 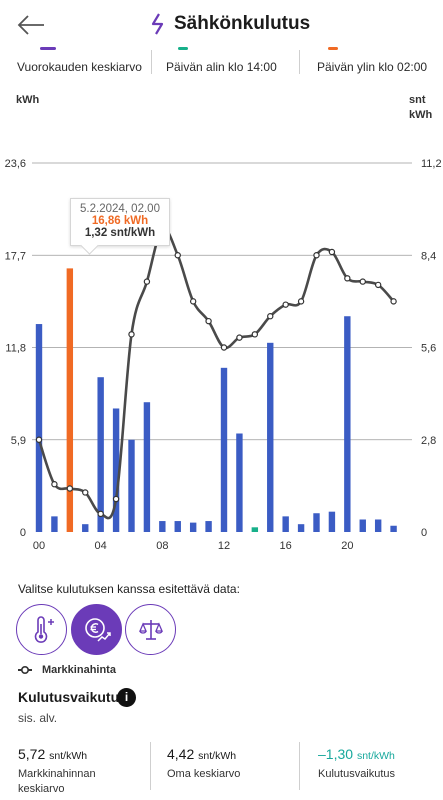 I want to click on header: Sähkönkulutus, so click(x=221, y=25).